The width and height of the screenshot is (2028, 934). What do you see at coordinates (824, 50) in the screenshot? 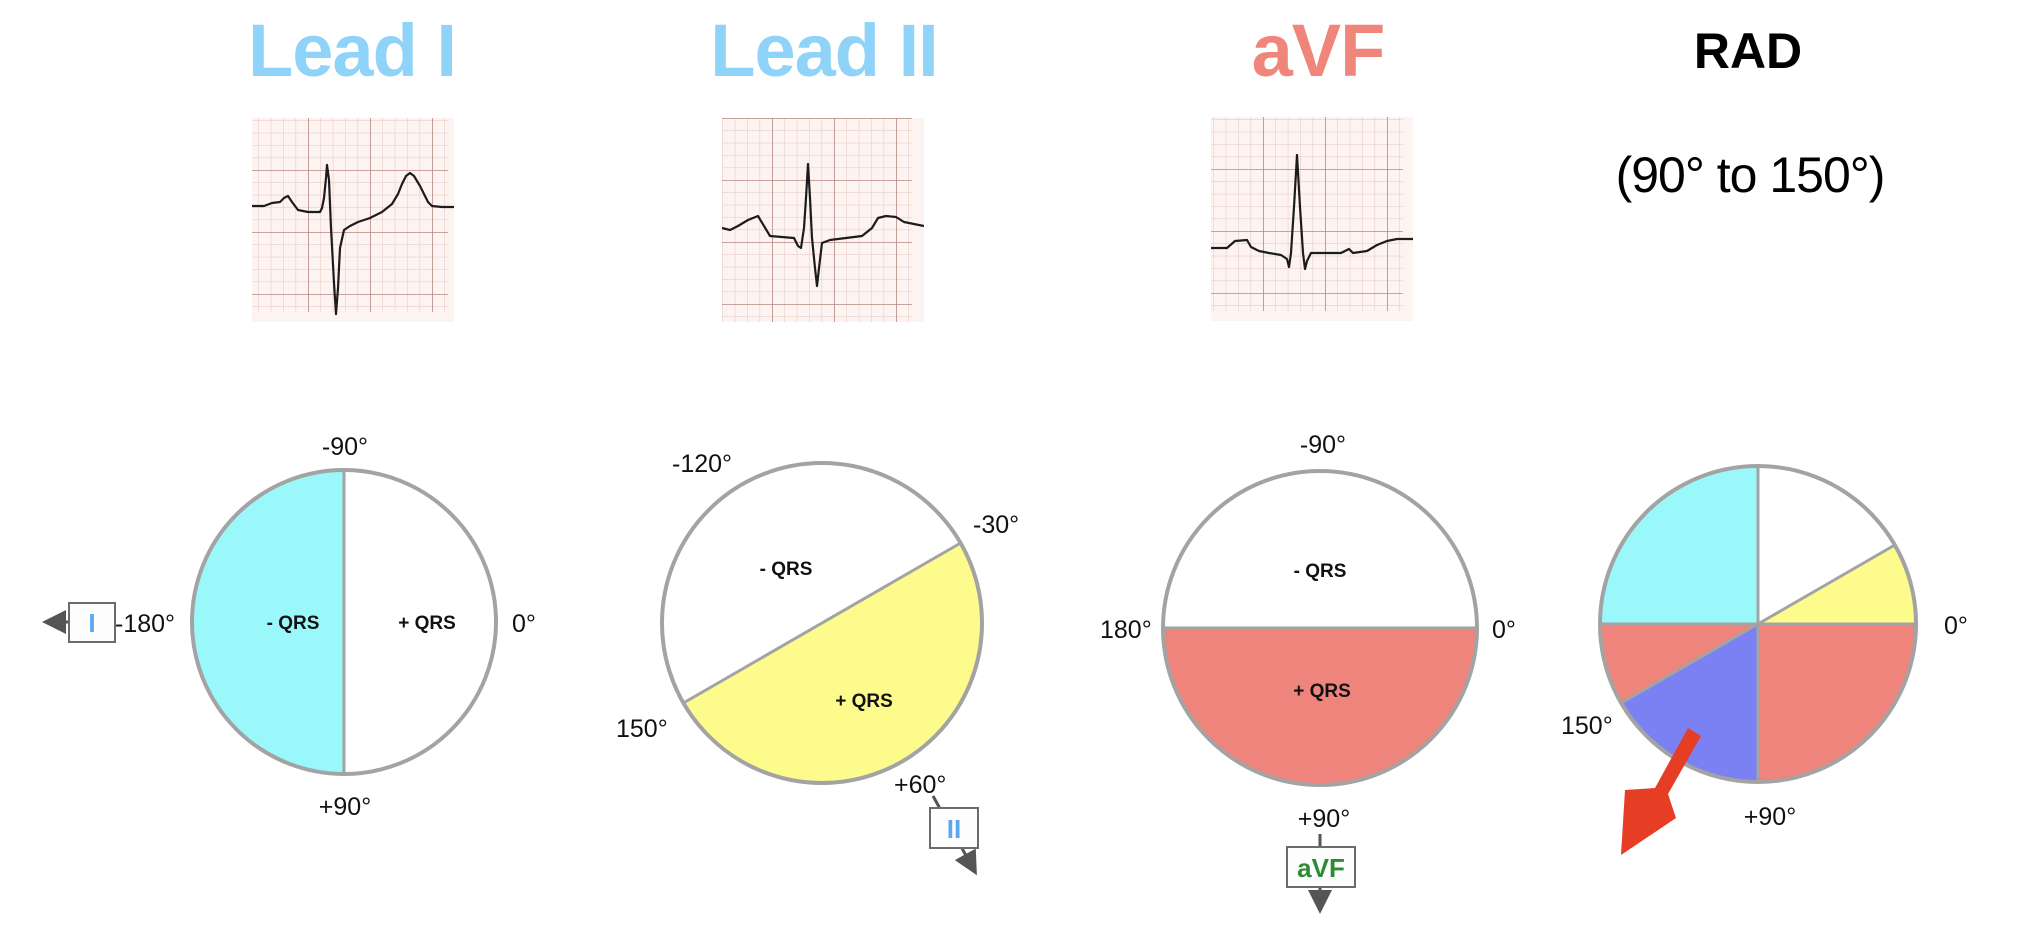
I see `lead-ii-title: Lead II` at bounding box center [824, 50].